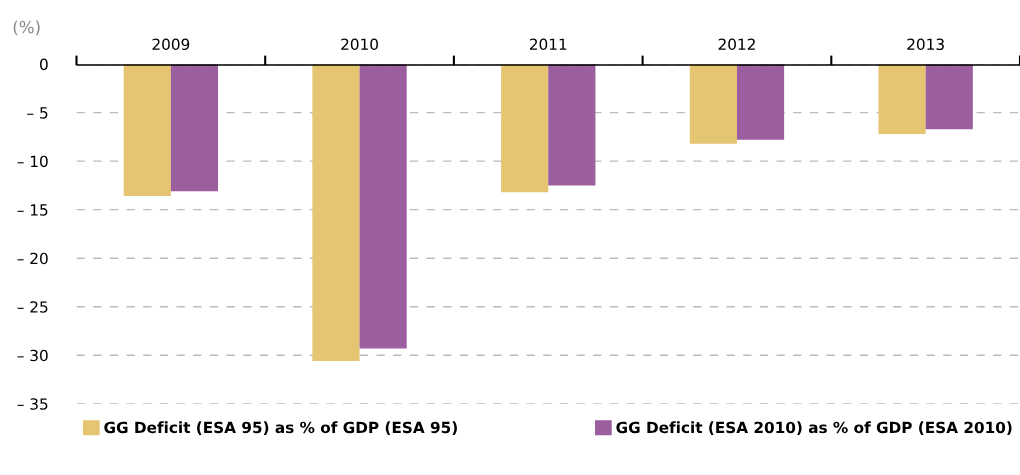 Image resolution: width=1020 pixels, height=475 pixels. I want to click on y-tick-label: – 25, so click(32, 307).